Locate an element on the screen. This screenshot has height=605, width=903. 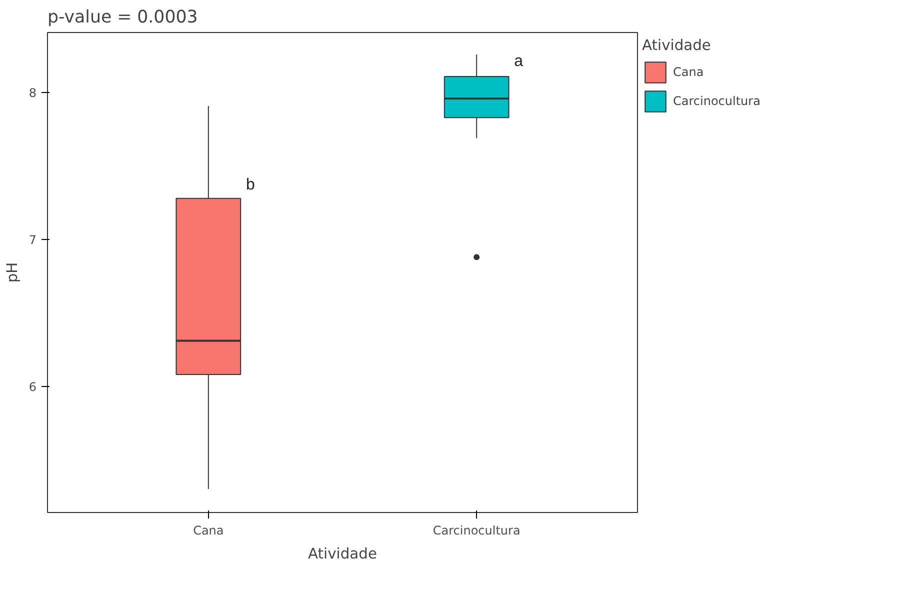
x-axis-title: Atividade is located at coordinates (342, 554).